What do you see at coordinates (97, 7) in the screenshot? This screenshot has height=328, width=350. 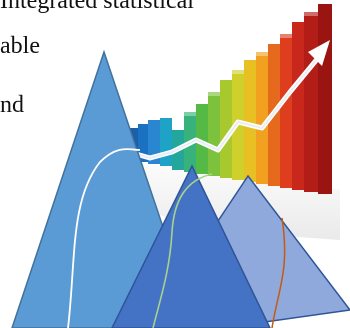 I see `text-line-1: Integrated statistical` at bounding box center [97, 7].